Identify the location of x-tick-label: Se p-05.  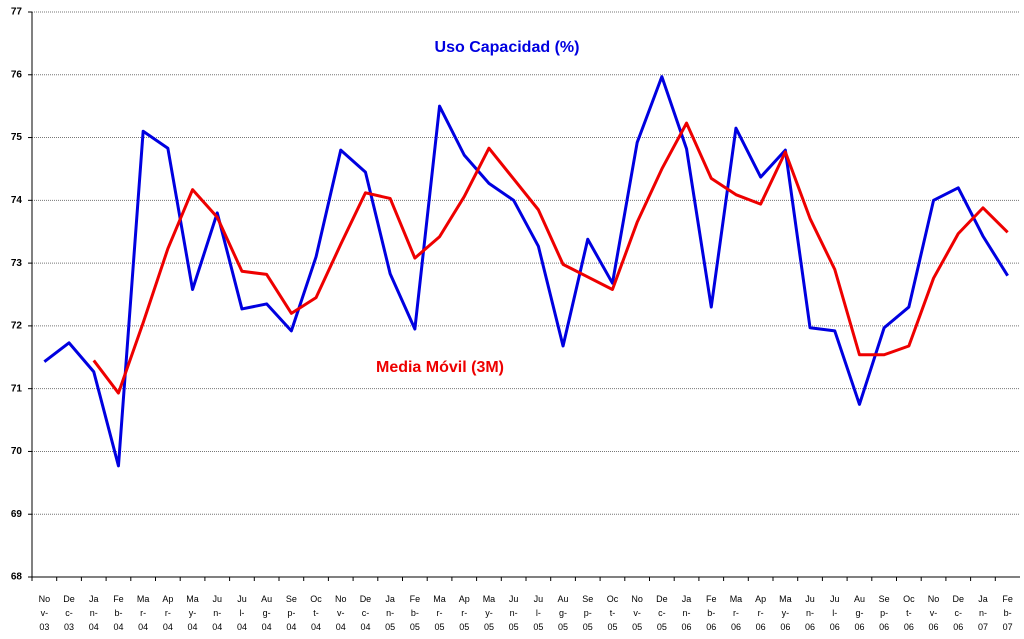
(587, 613).